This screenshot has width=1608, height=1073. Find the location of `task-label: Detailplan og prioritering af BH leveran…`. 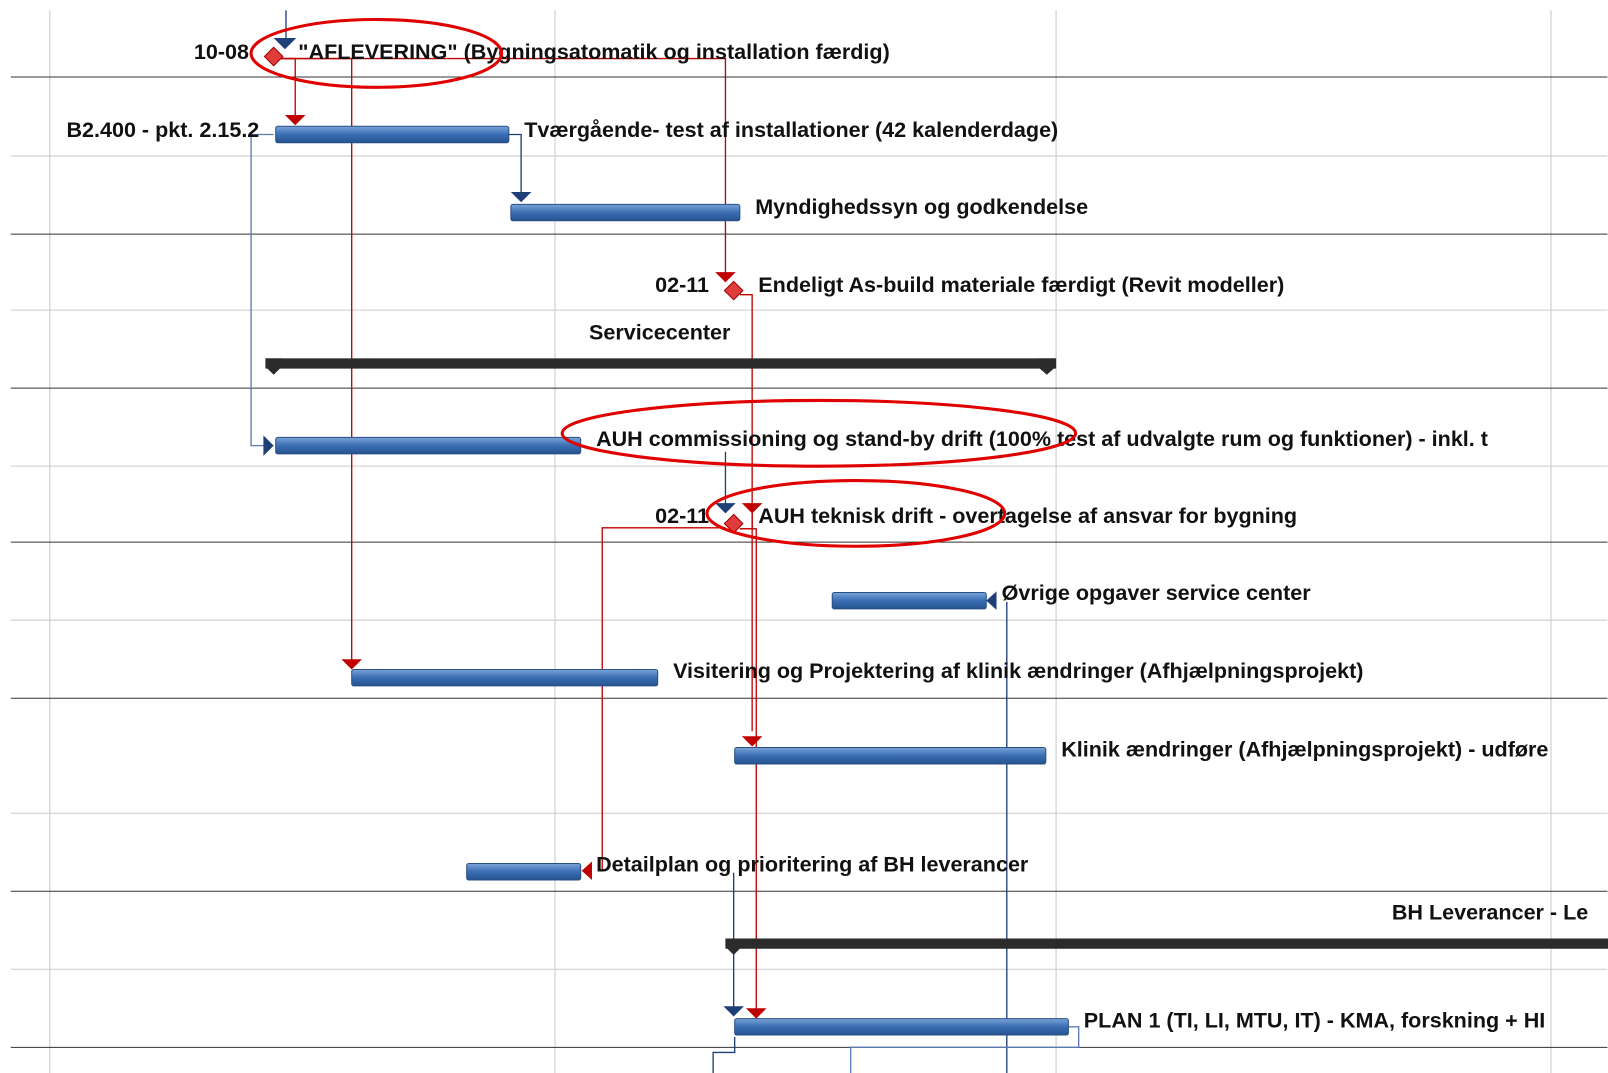

task-label: Detailplan og prioritering af BH leveran… is located at coordinates (812, 863).